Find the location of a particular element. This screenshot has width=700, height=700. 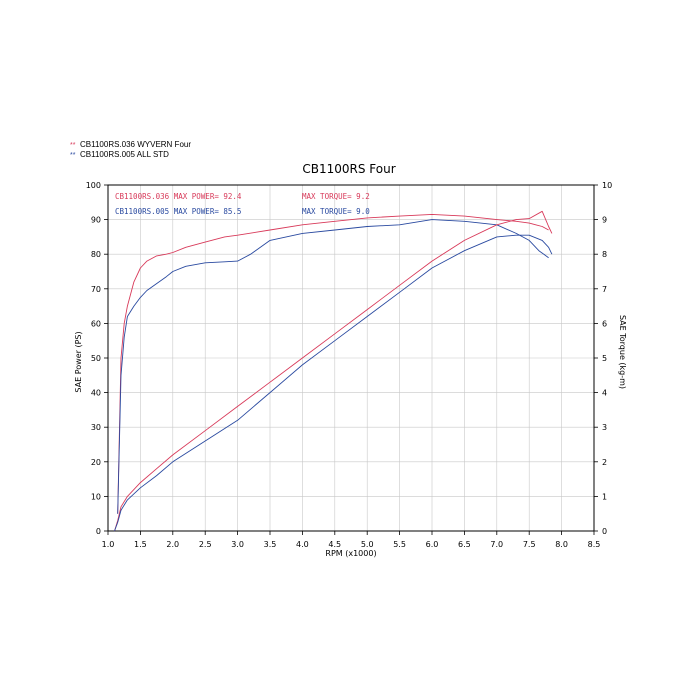

x-axis-label: RPM (x1000) is located at coordinates (350, 553).